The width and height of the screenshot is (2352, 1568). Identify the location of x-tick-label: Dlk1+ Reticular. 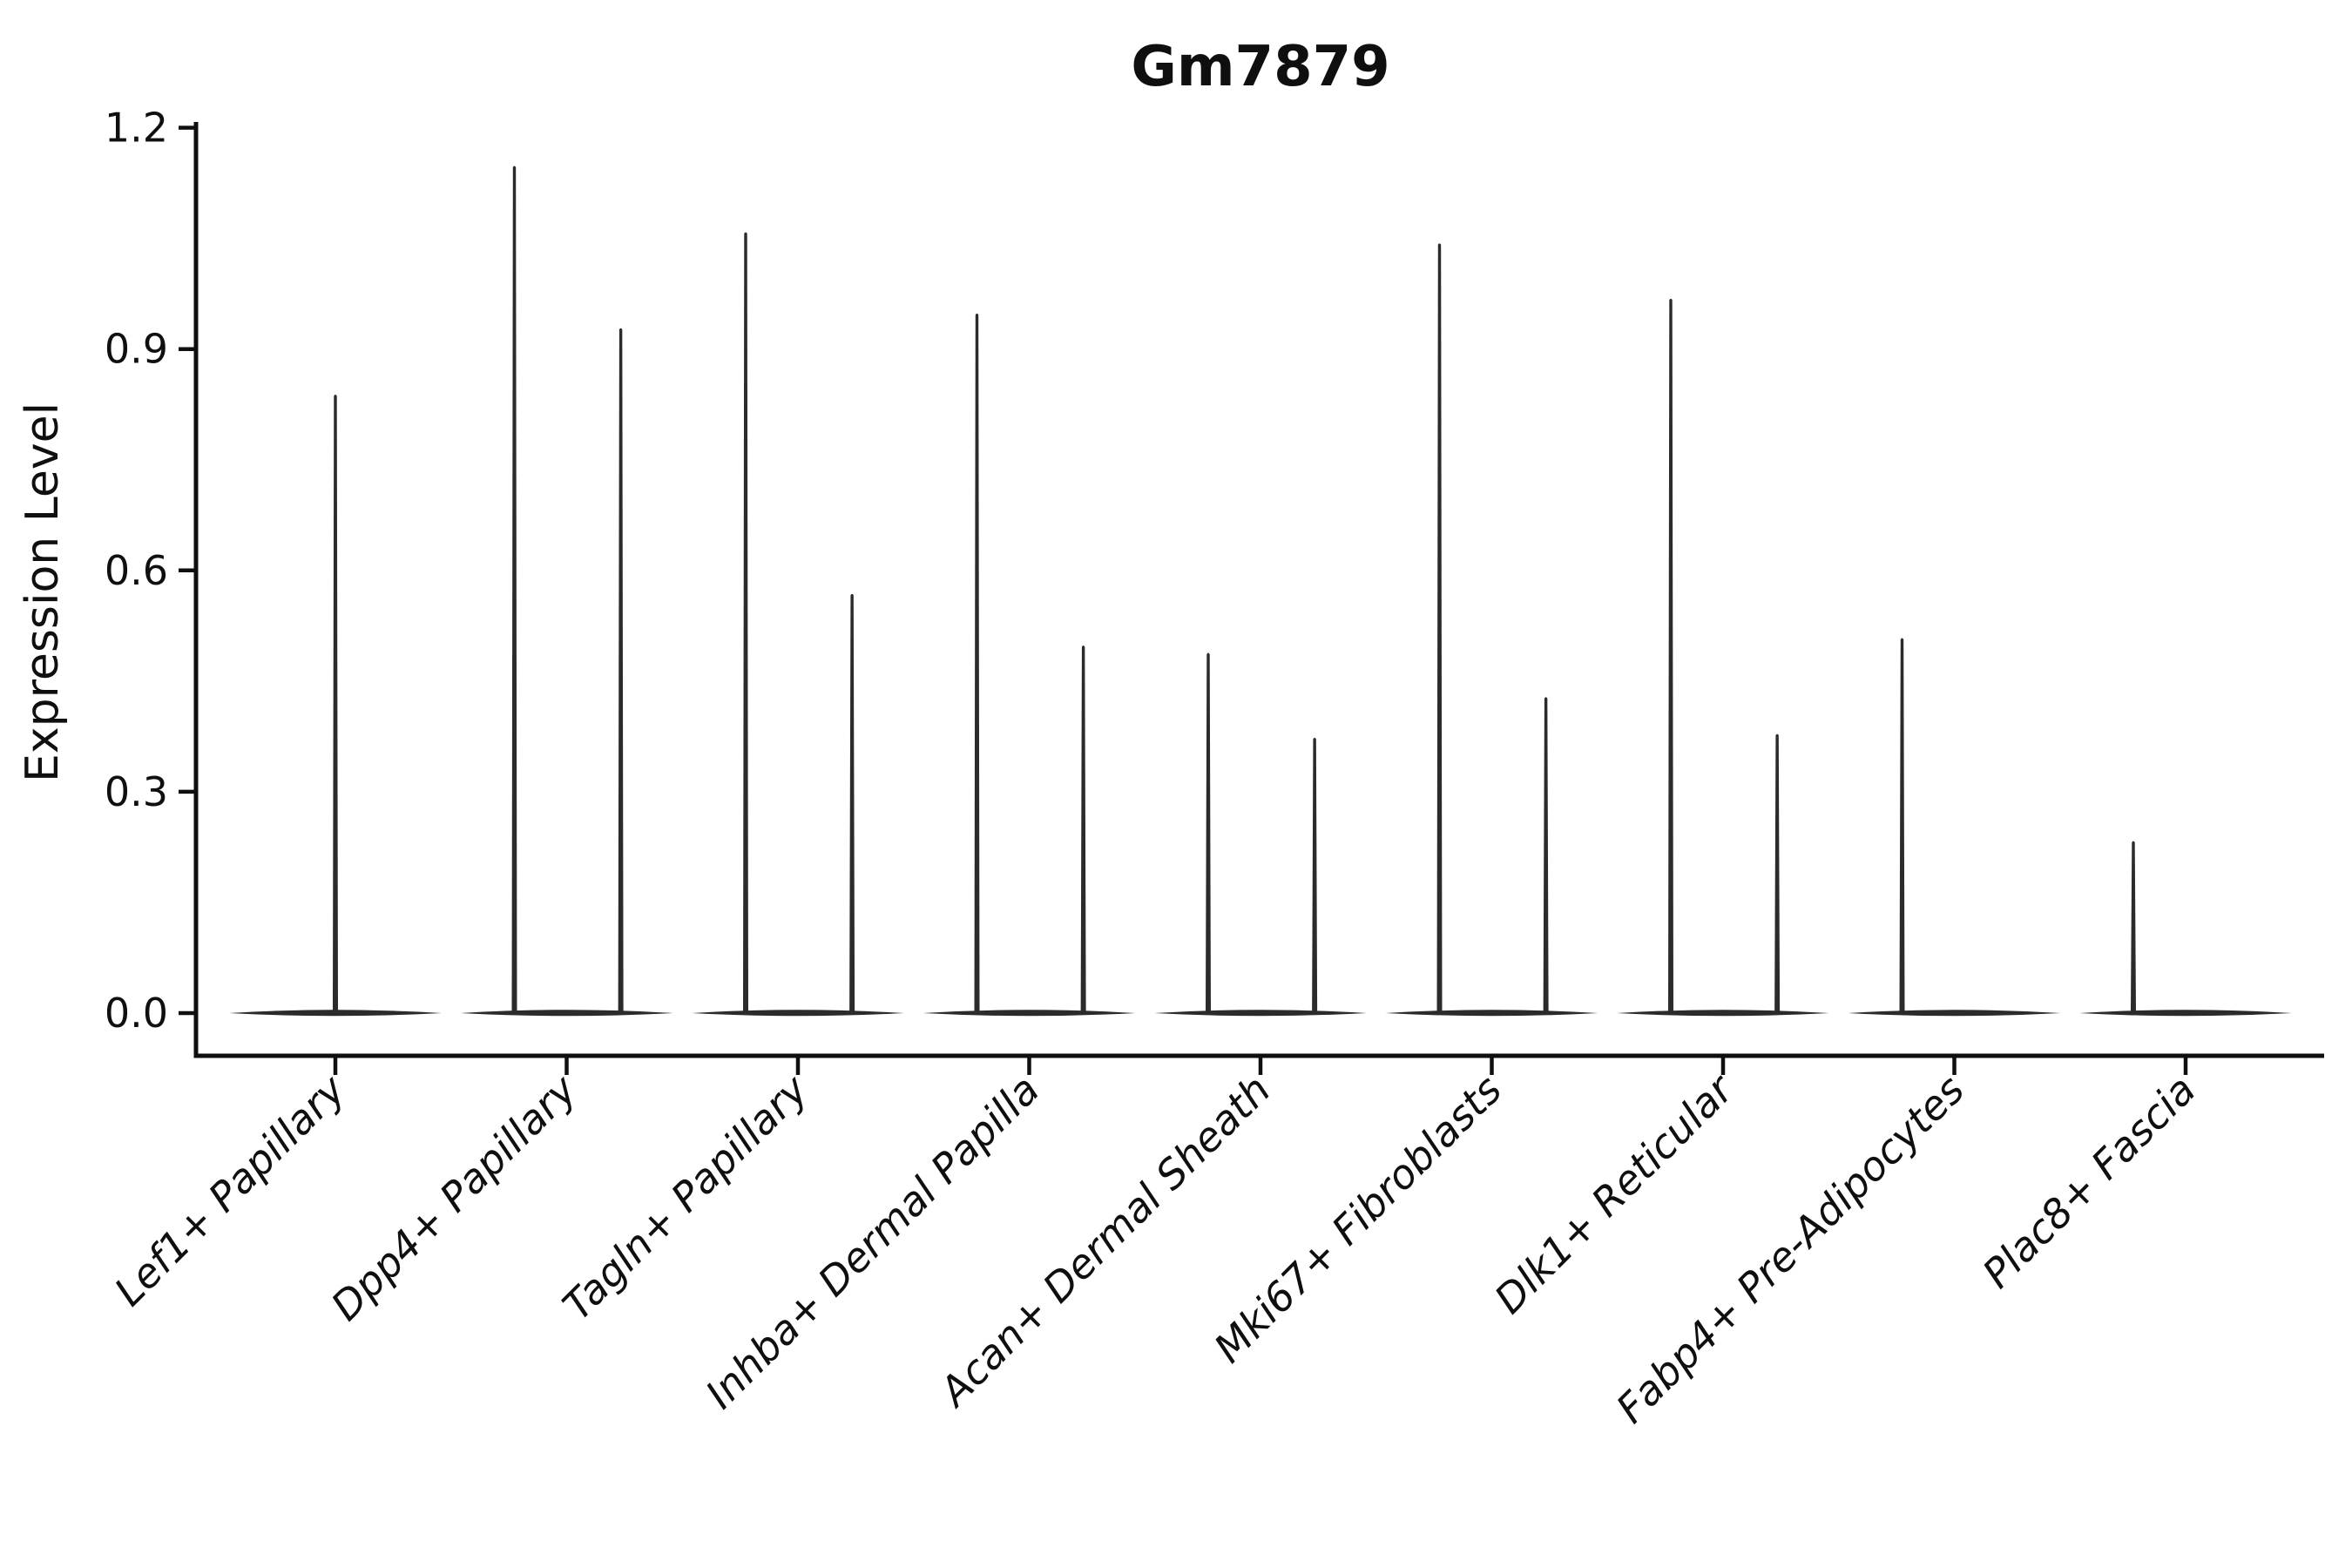
(1615, 1193).